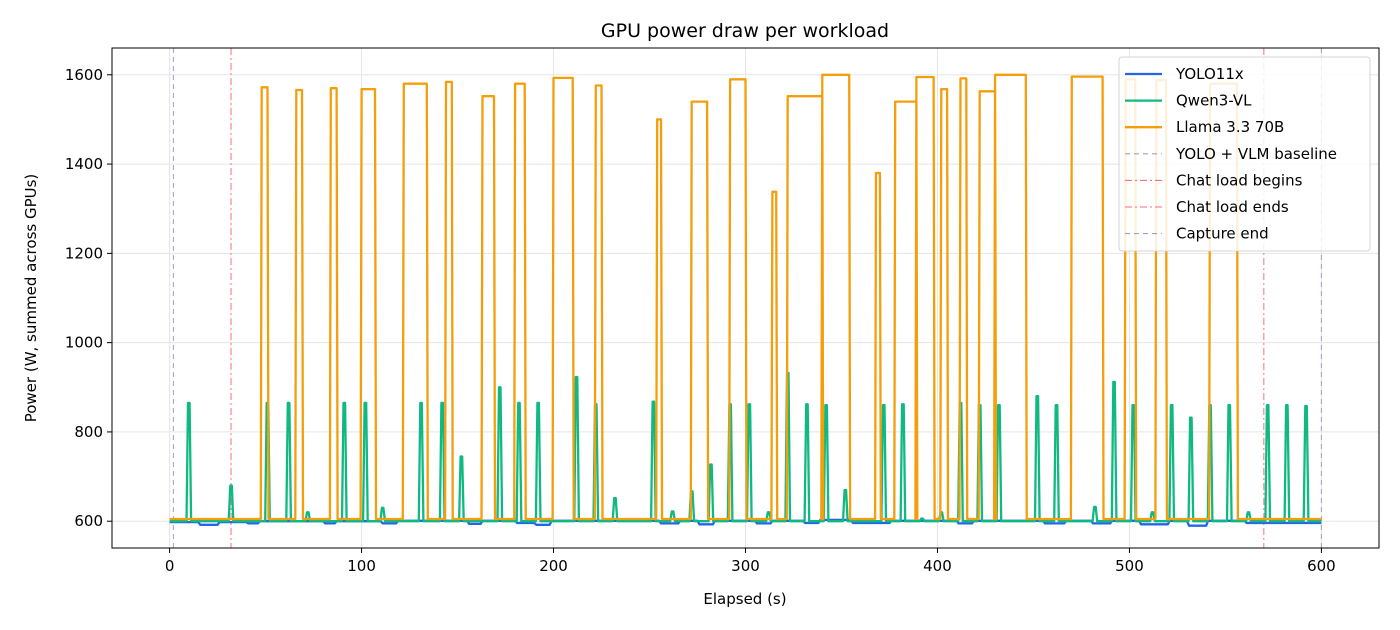 This screenshot has height=630, width=1400. Describe the element at coordinates (1209, 74) in the screenshot. I see `legend-label: YOLO11x` at that location.